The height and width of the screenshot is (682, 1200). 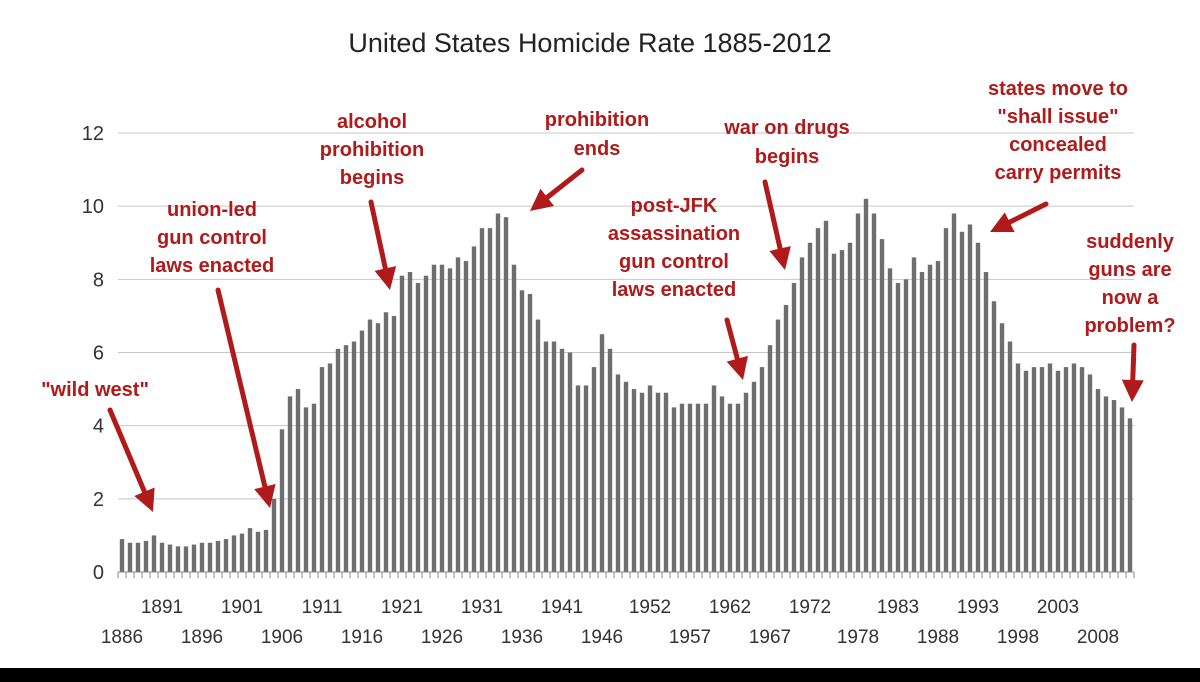 I want to click on bar-1917, so click(x=370, y=445).